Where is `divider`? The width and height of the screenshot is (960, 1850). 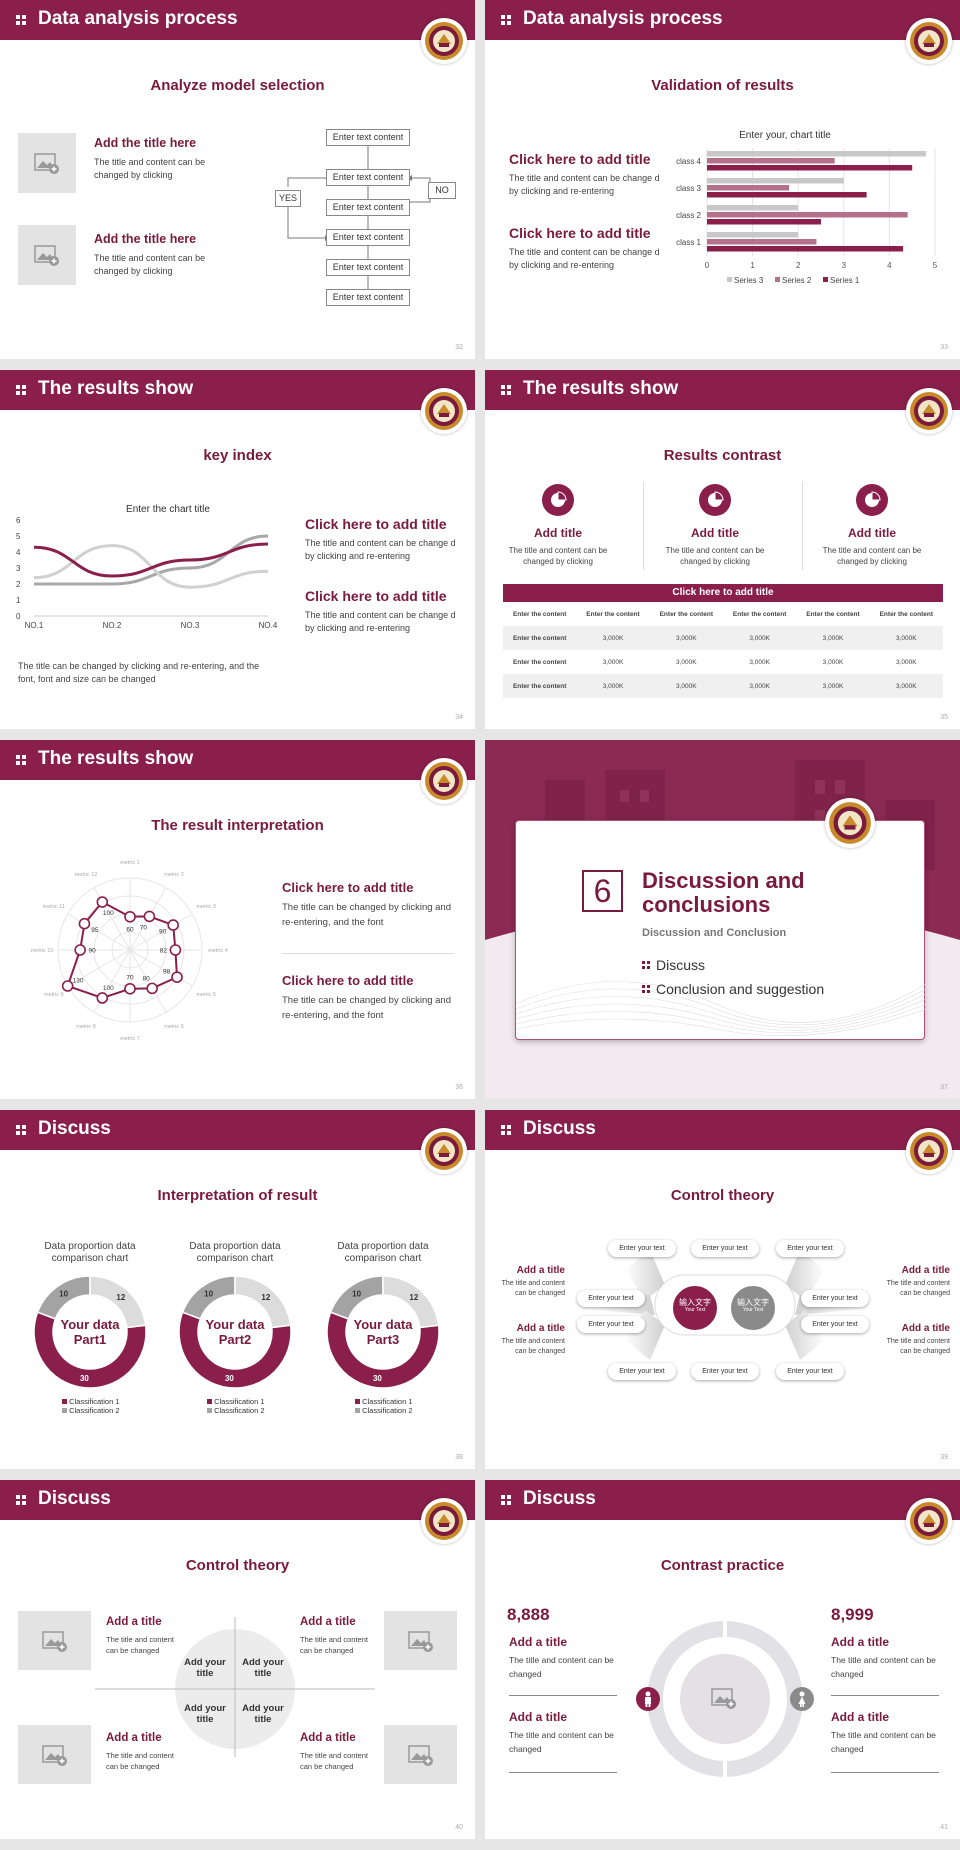
divider is located at coordinates (885, 1772).